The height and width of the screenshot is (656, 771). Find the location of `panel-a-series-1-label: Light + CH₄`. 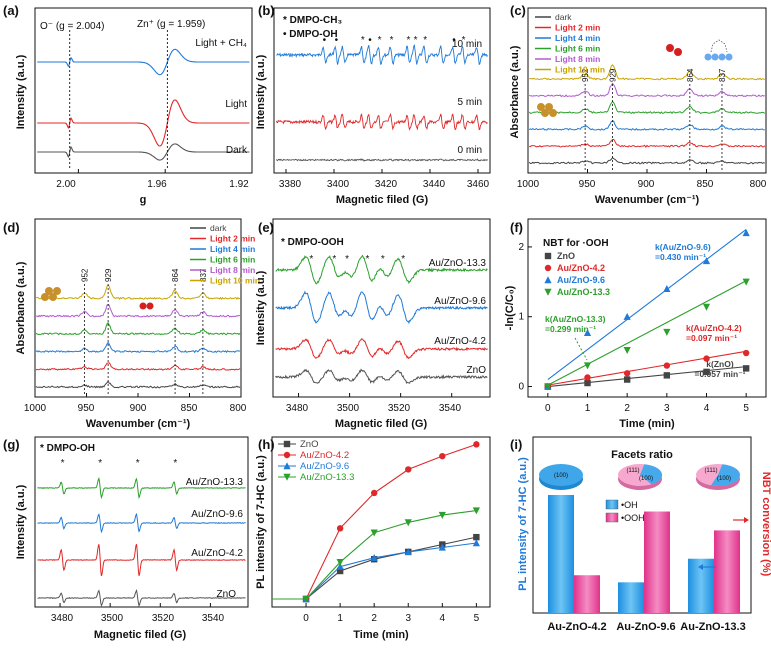

panel-a-series-1-label: Light + CH₄ is located at coordinates (221, 43).